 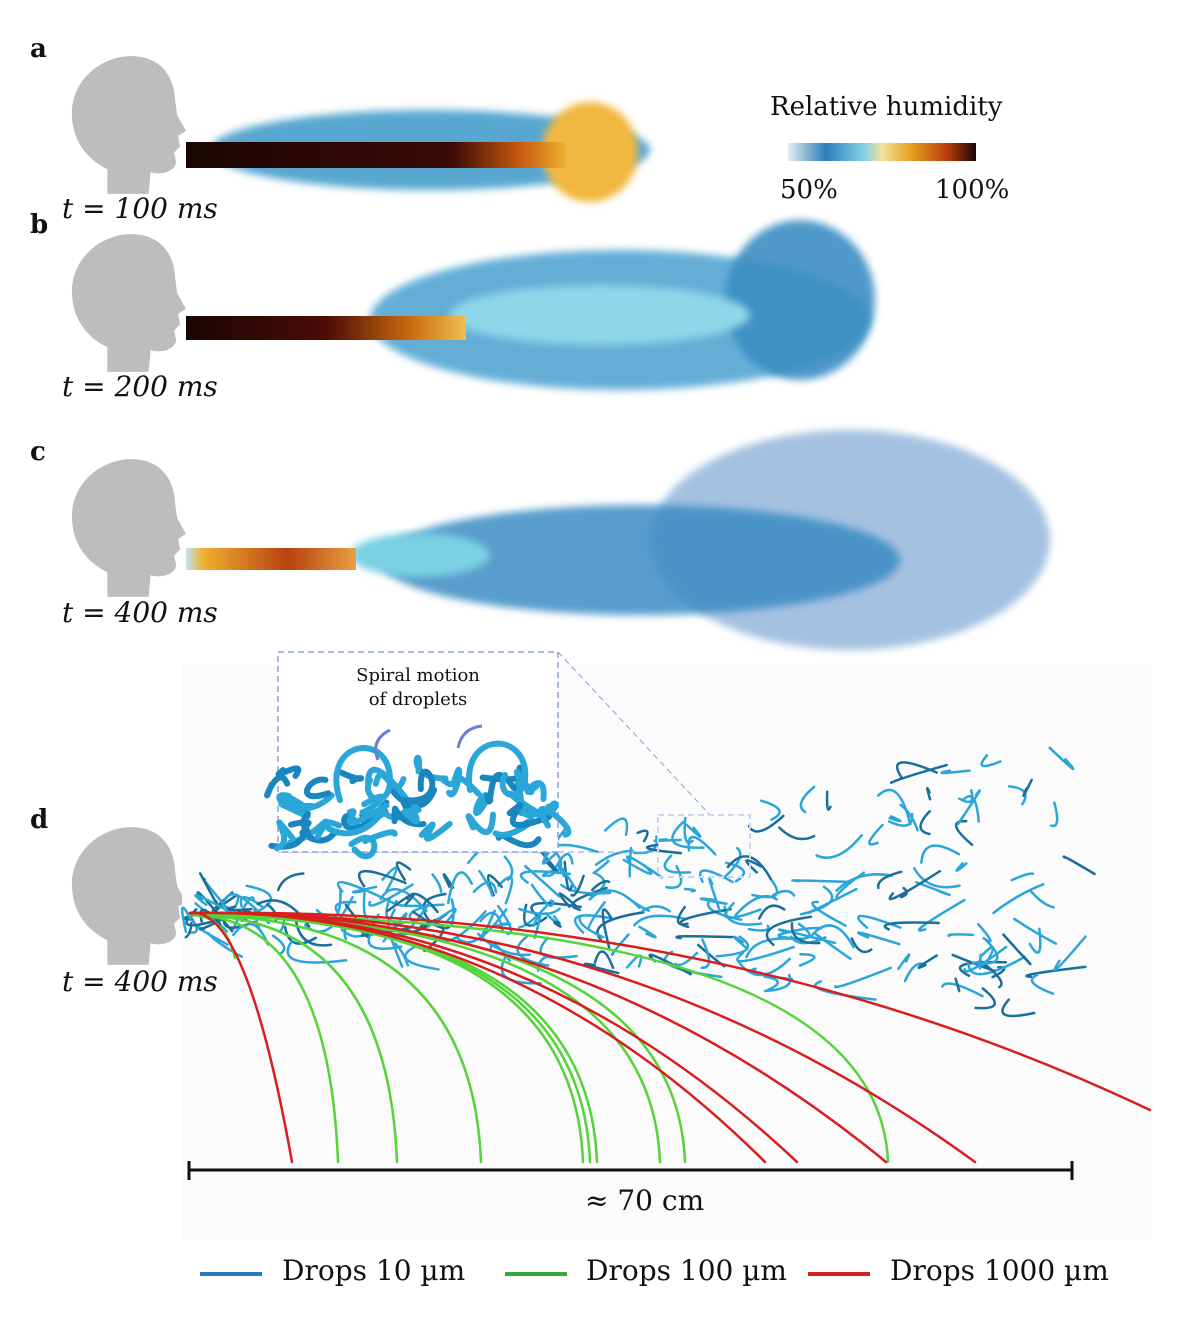 I want to click on time-label-c: t = 400 ms, so click(x=140, y=612).